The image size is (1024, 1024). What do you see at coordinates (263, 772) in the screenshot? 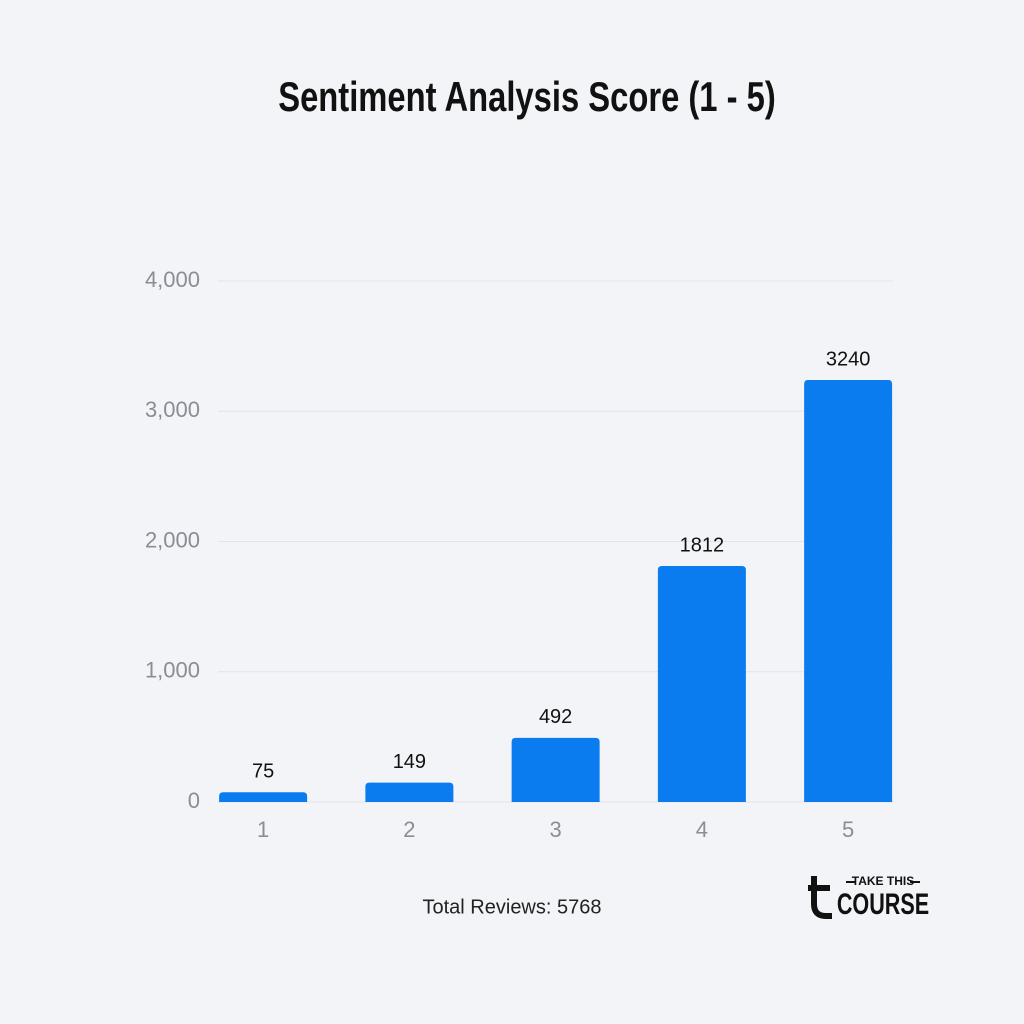
I see `value-label: 75` at bounding box center [263, 772].